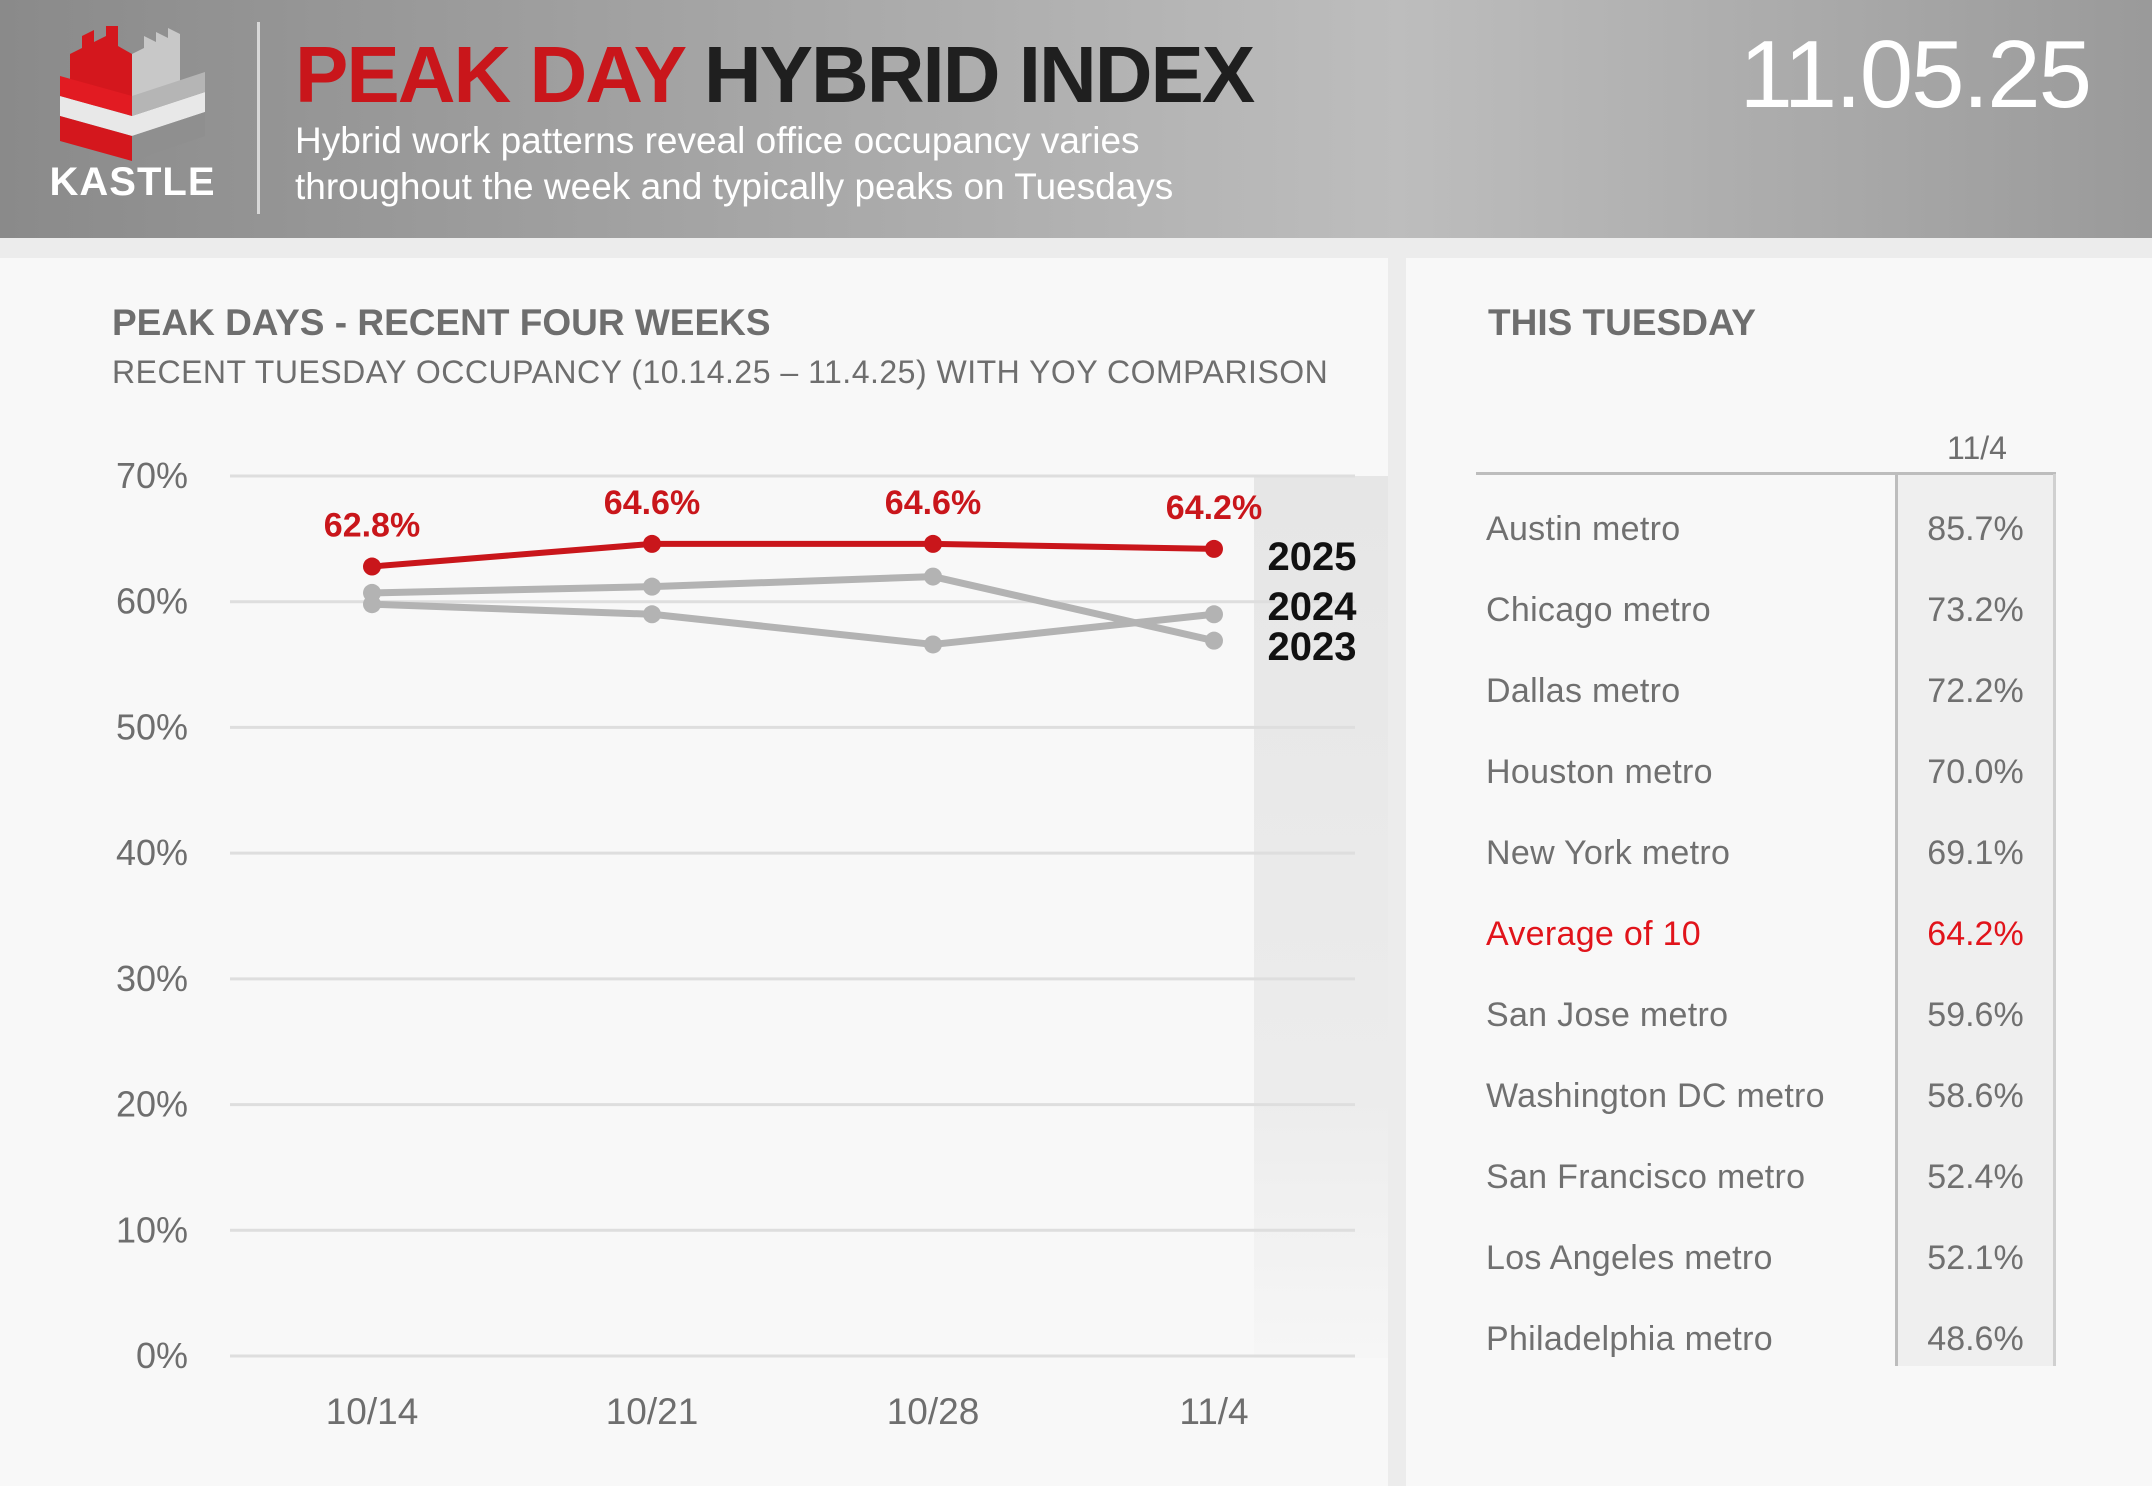  Describe the element at coordinates (1593, 934) in the screenshot. I see `metro-name: Average of 10` at that location.